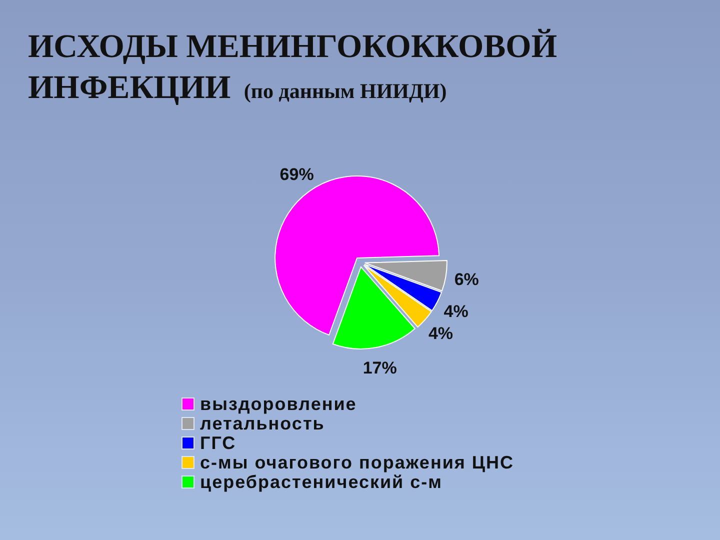 The height and width of the screenshot is (540, 720). What do you see at coordinates (466, 279) in the screenshot?
I see `data-label: 6%` at bounding box center [466, 279].